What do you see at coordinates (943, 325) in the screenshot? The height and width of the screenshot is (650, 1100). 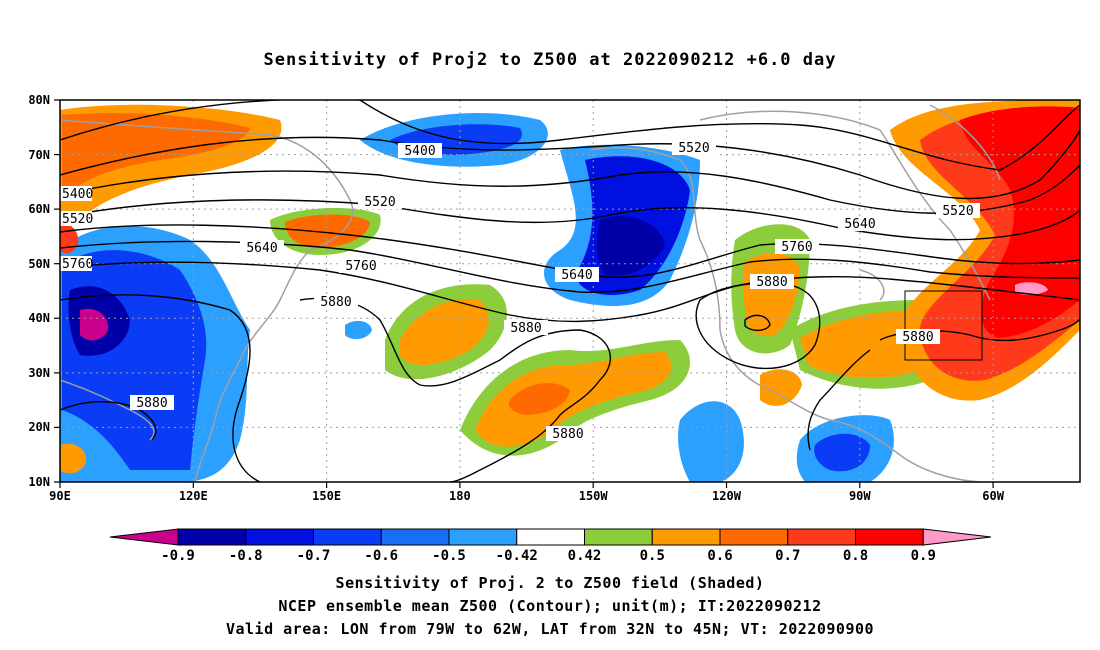 I see `valid-area-box` at bounding box center [943, 325].